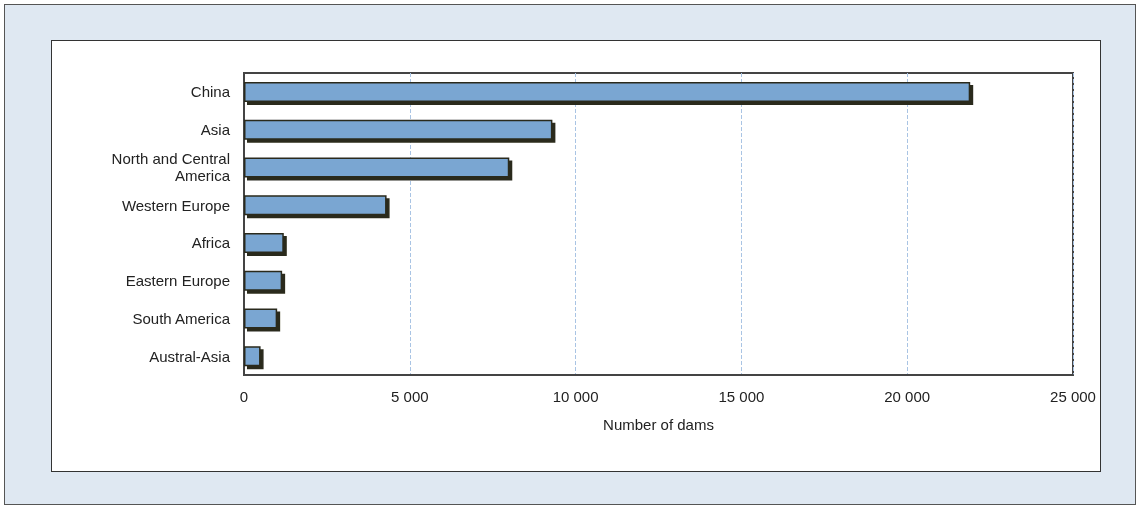  What do you see at coordinates (210, 92) in the screenshot?
I see `y-tick-label: China` at bounding box center [210, 92].